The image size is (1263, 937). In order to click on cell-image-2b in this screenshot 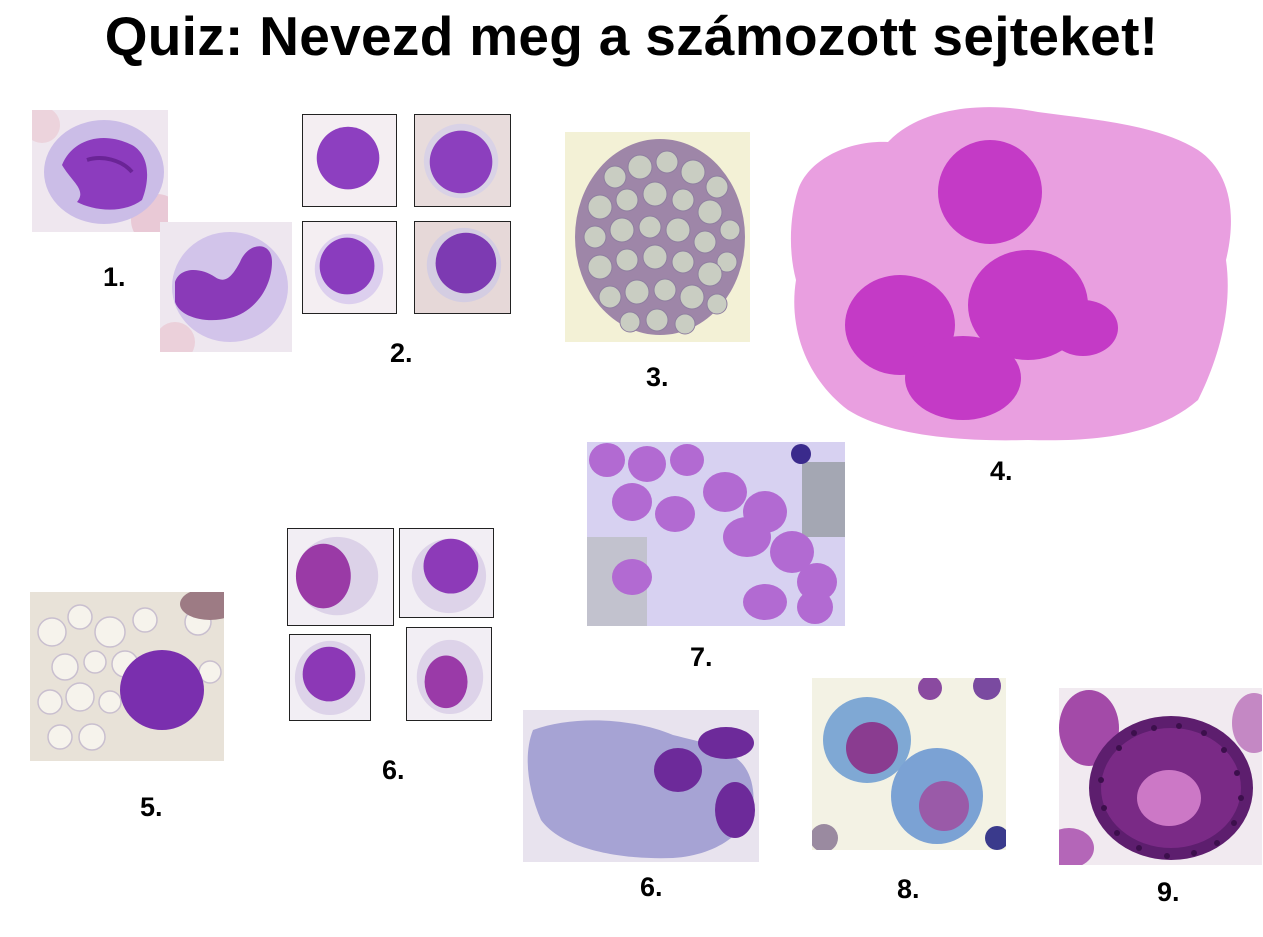, I will do `click(462, 160)`.